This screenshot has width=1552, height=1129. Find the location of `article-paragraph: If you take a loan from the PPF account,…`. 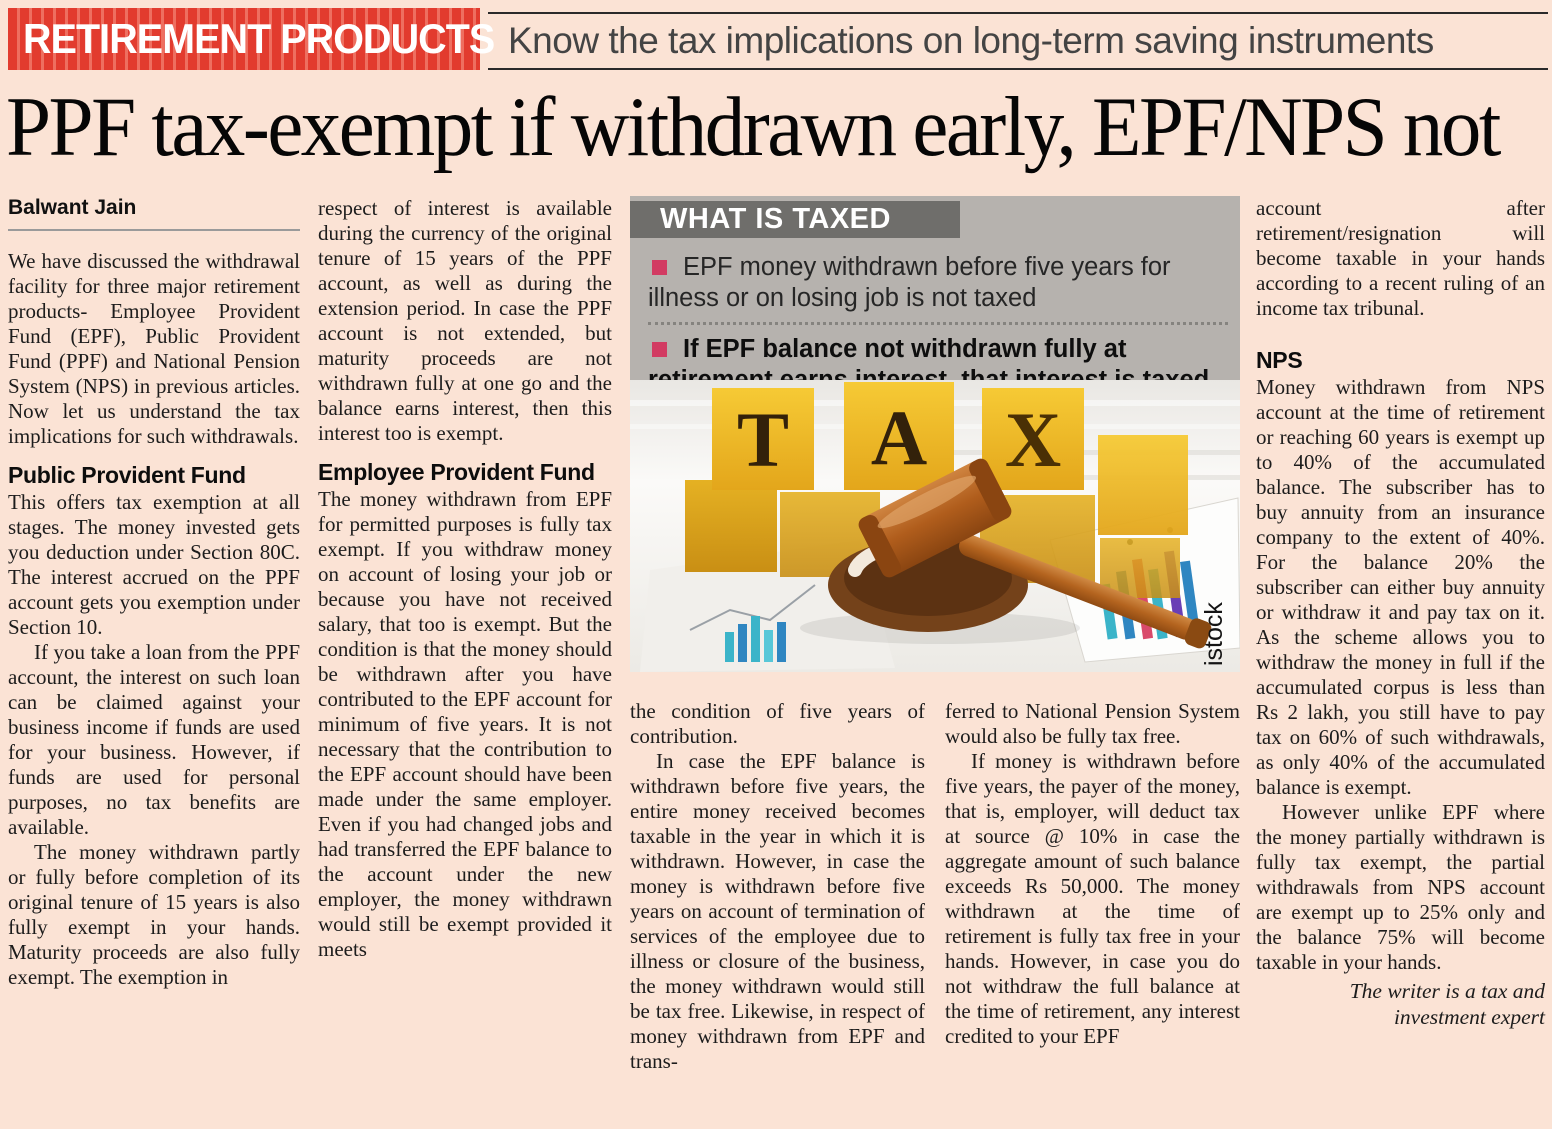

article-paragraph: If you take a loan from the PPF account,… is located at coordinates (154, 739).